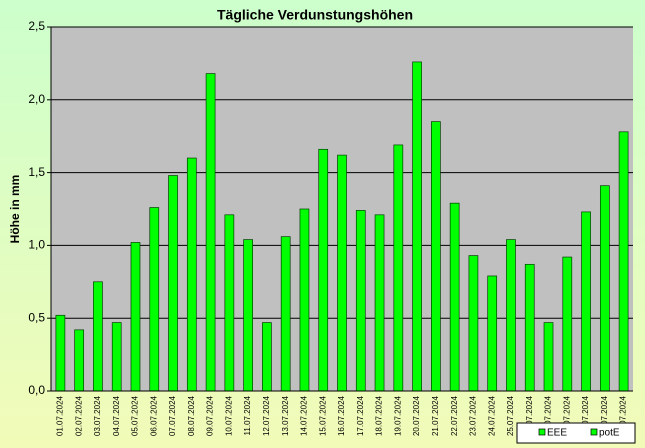  Describe the element at coordinates (36, 390) in the screenshot. I see `y-tick-label: 0,0` at that location.